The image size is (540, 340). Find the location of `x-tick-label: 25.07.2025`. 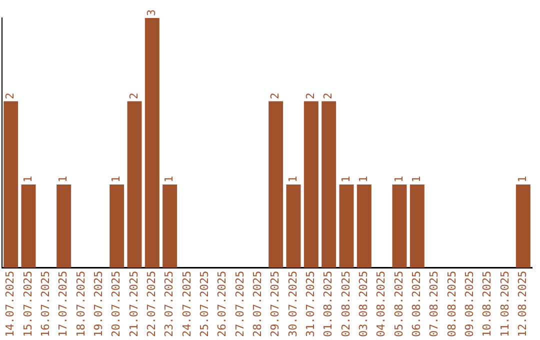

x-tick-label: 25.07.2025 is located at coordinates (205, 304).